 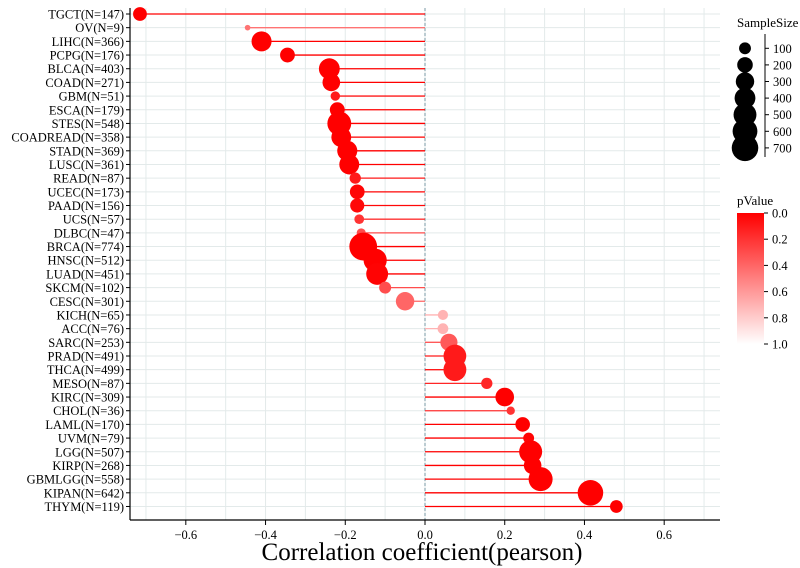 What do you see at coordinates (750, 278) in the screenshot?
I see `pvalue-colorbar` at bounding box center [750, 278].